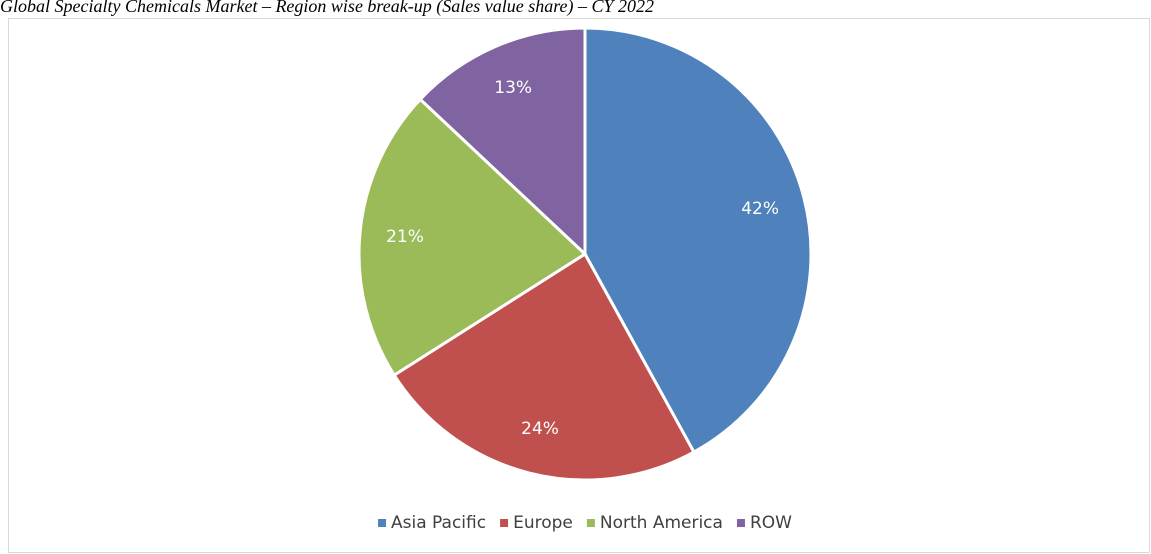 The image size is (1151, 554). Describe the element at coordinates (513, 88) in the screenshot. I see `data-label: 13%` at that location.